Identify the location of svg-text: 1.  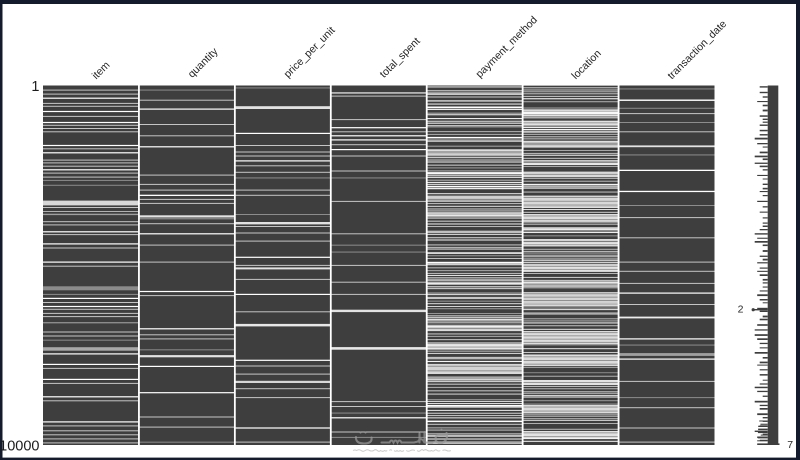
(35, 87).